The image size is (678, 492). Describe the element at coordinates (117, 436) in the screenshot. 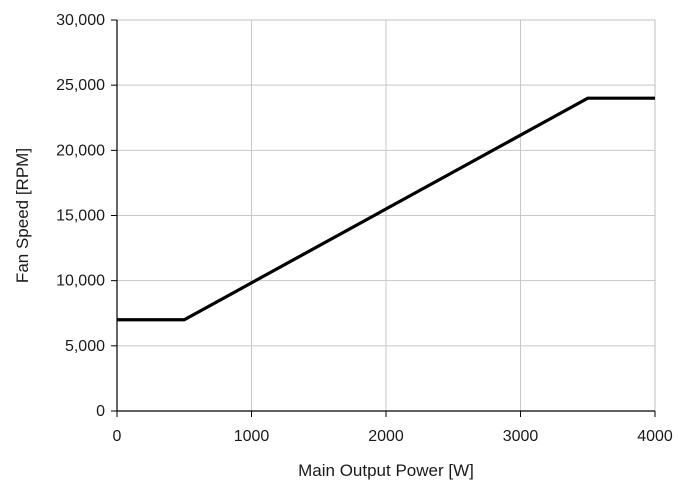

I see `x-tick-label: 0` at that location.